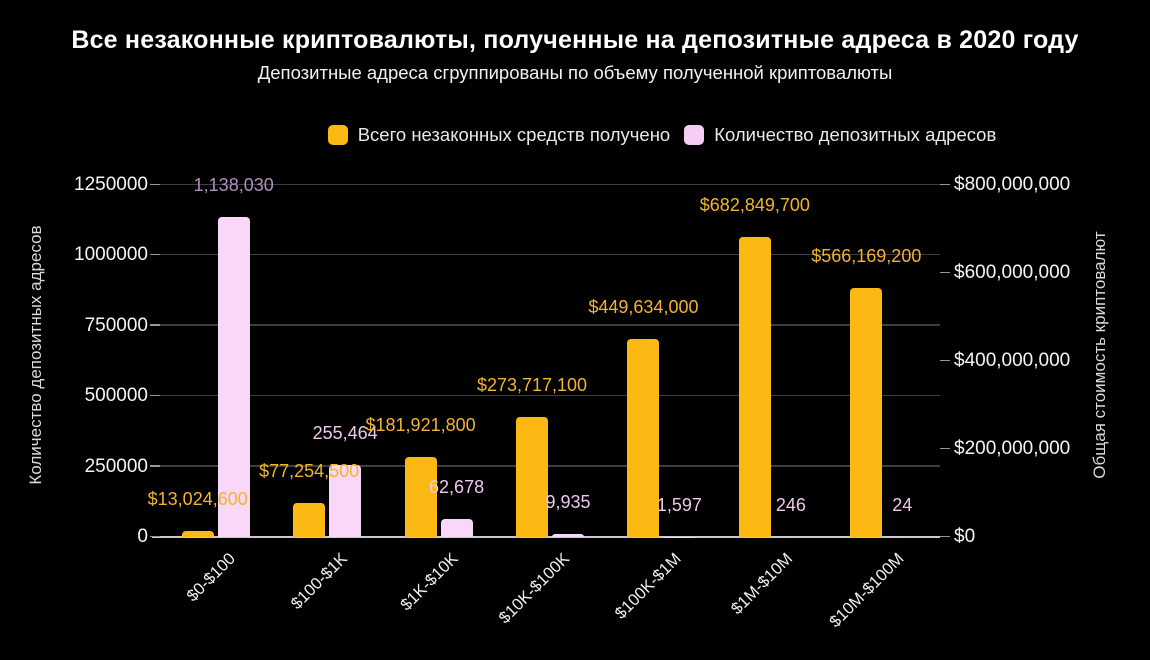 The width and height of the screenshot is (1150, 660). What do you see at coordinates (142, 536) in the screenshot?
I see `left-axis-tick-label: 0` at bounding box center [142, 536].